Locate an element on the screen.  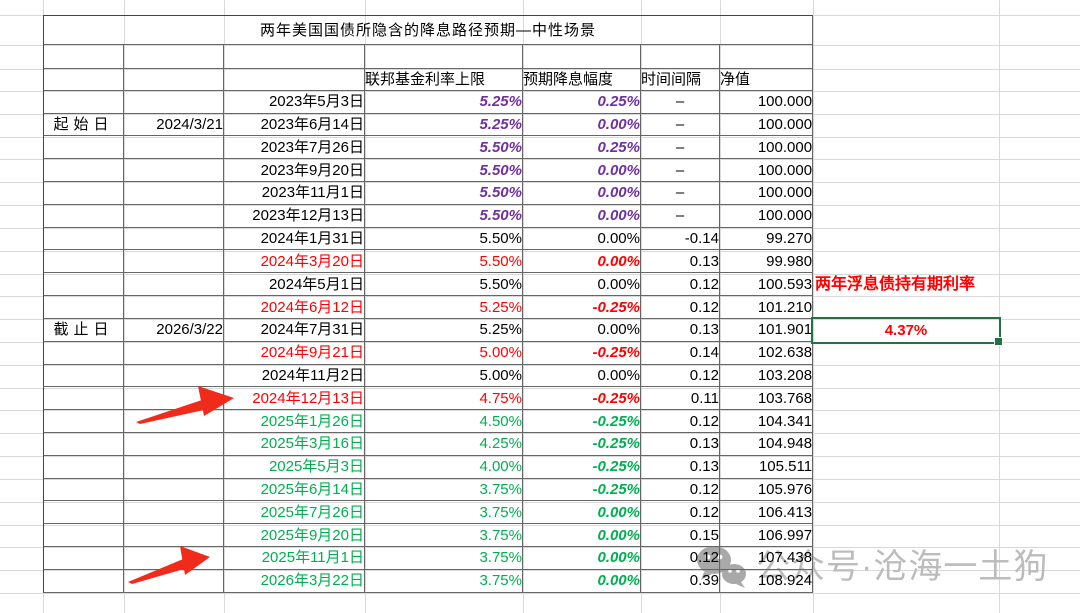
cell-period-label: 起始日 is located at coordinates (83, 125).